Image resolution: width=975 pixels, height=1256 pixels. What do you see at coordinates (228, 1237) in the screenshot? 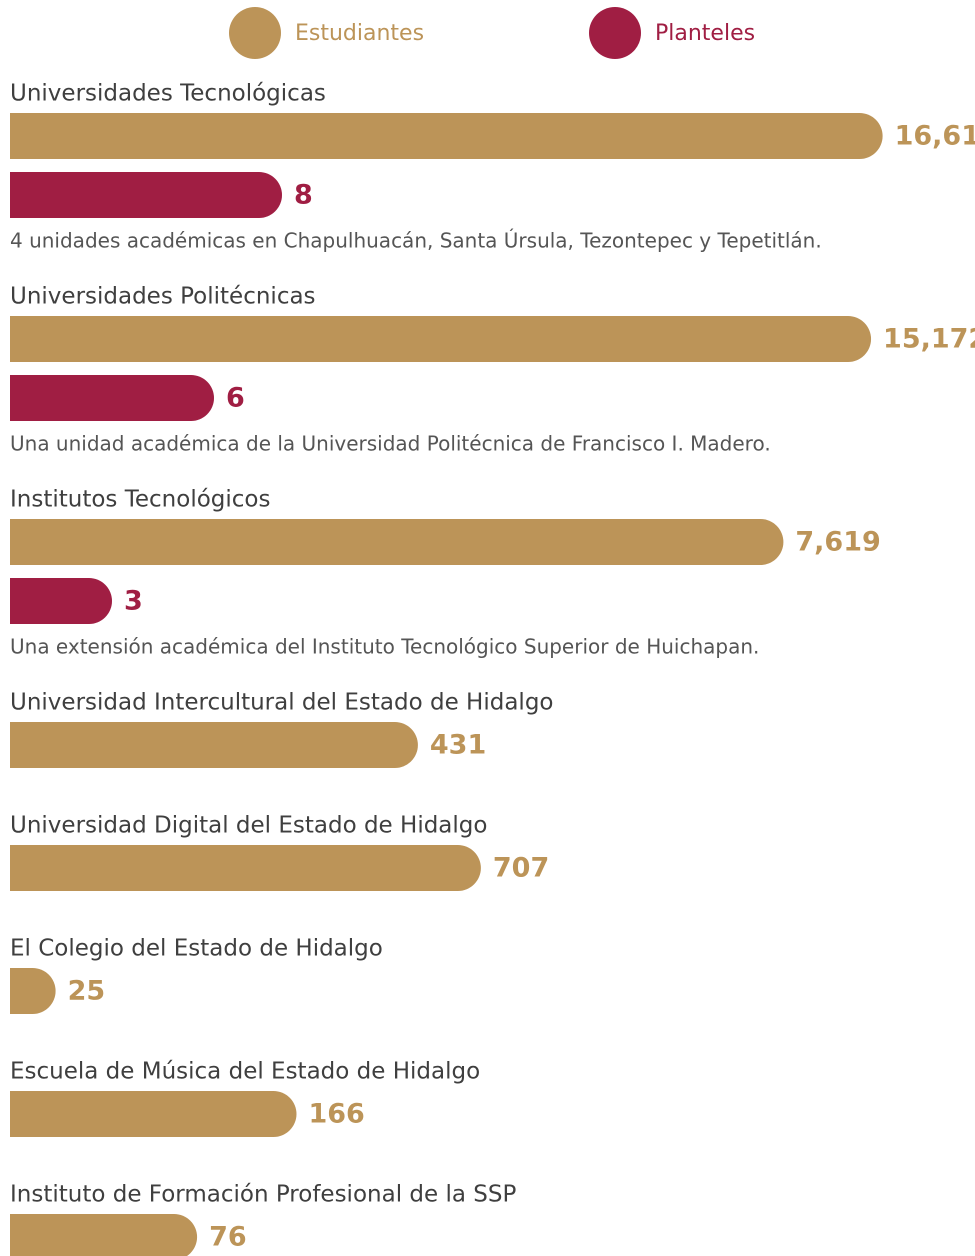
I see `value-label: 76` at bounding box center [228, 1237].